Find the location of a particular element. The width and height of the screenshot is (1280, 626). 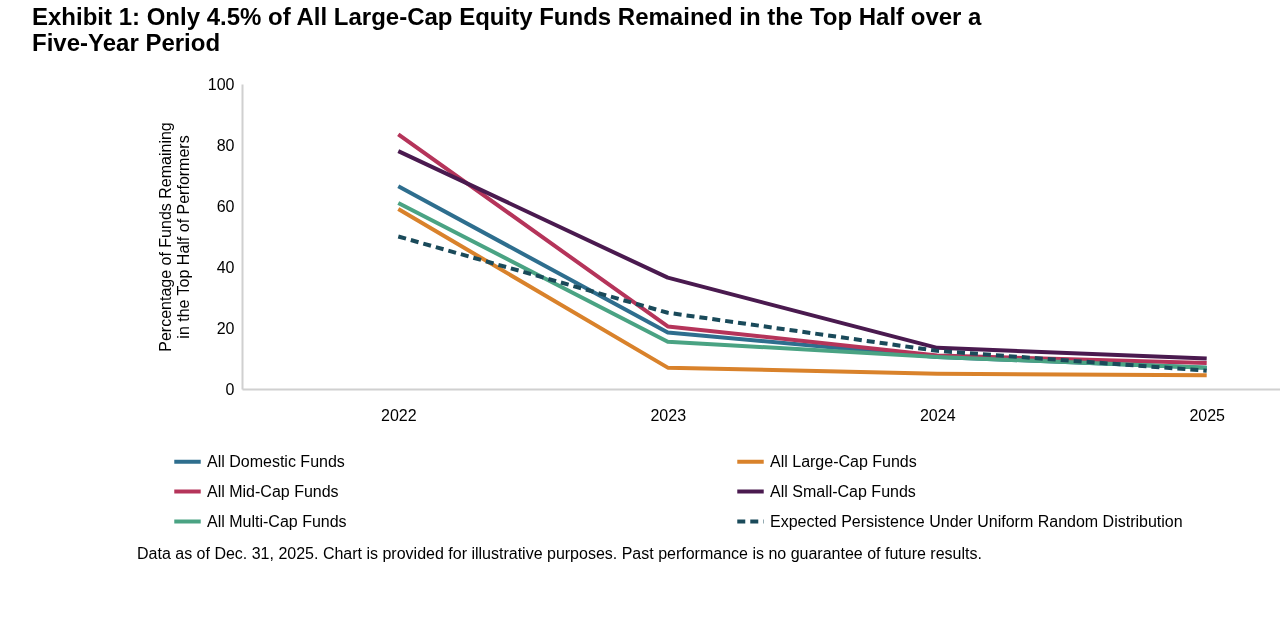

y-tick-label: 20 is located at coordinates (225, 328).